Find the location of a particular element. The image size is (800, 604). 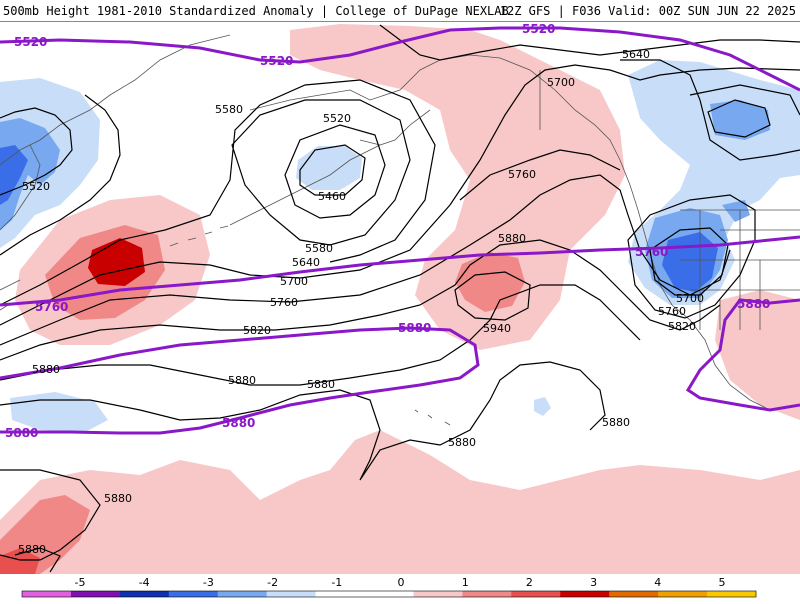

positive-anomaly-mexico is located at coordinates (757, 355).